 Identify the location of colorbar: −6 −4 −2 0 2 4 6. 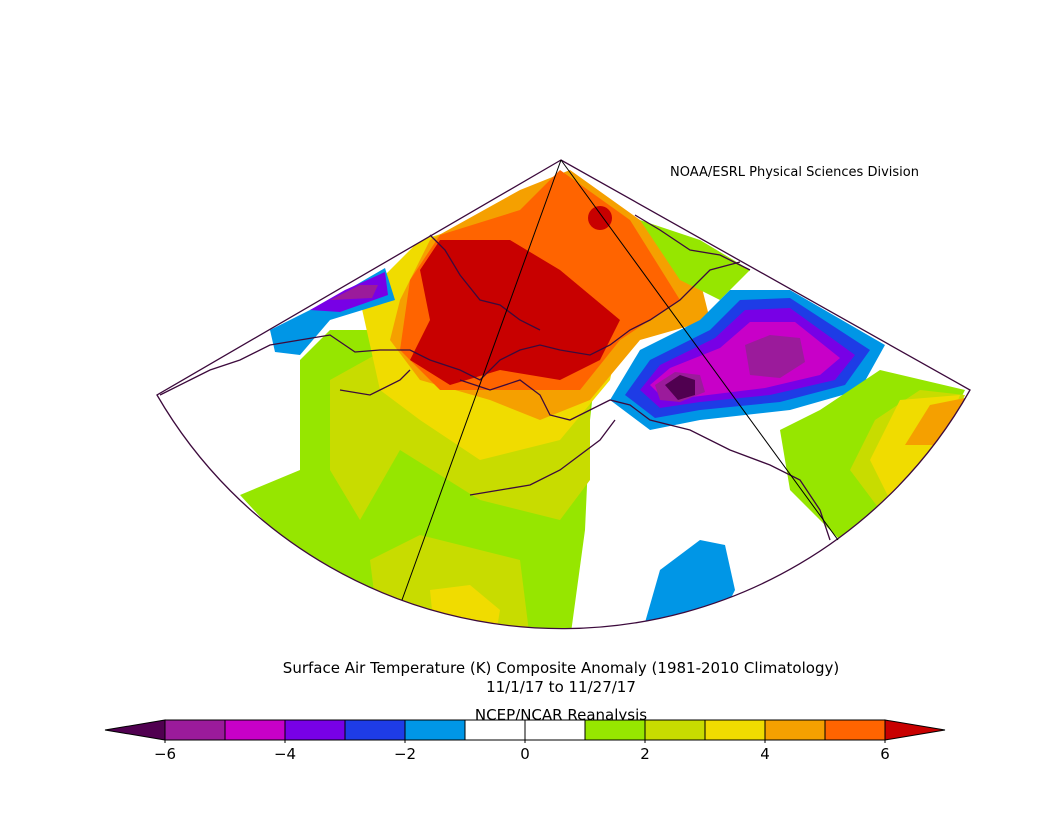
(525, 741).